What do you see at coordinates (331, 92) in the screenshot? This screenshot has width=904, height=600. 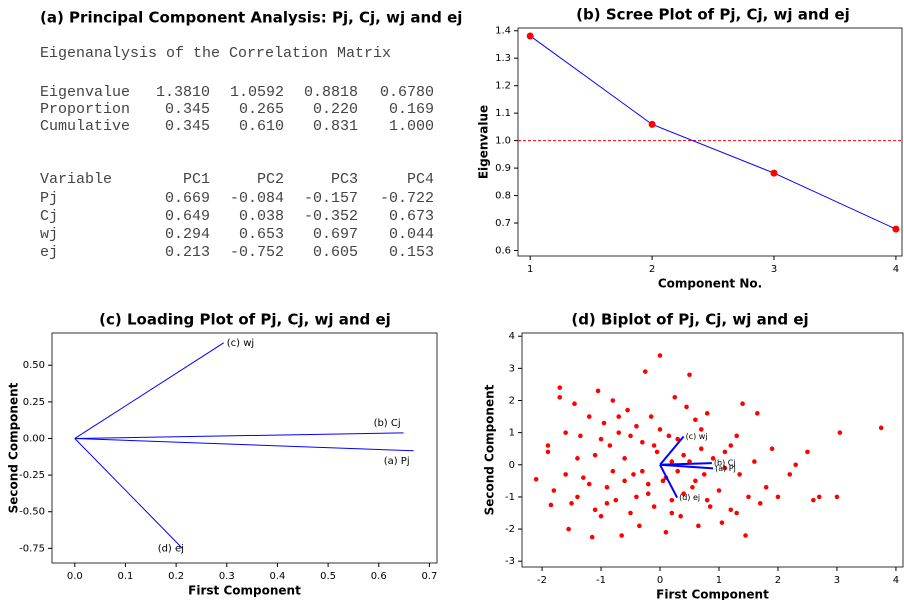 I see `table-cell: 0.8818` at bounding box center [331, 92].